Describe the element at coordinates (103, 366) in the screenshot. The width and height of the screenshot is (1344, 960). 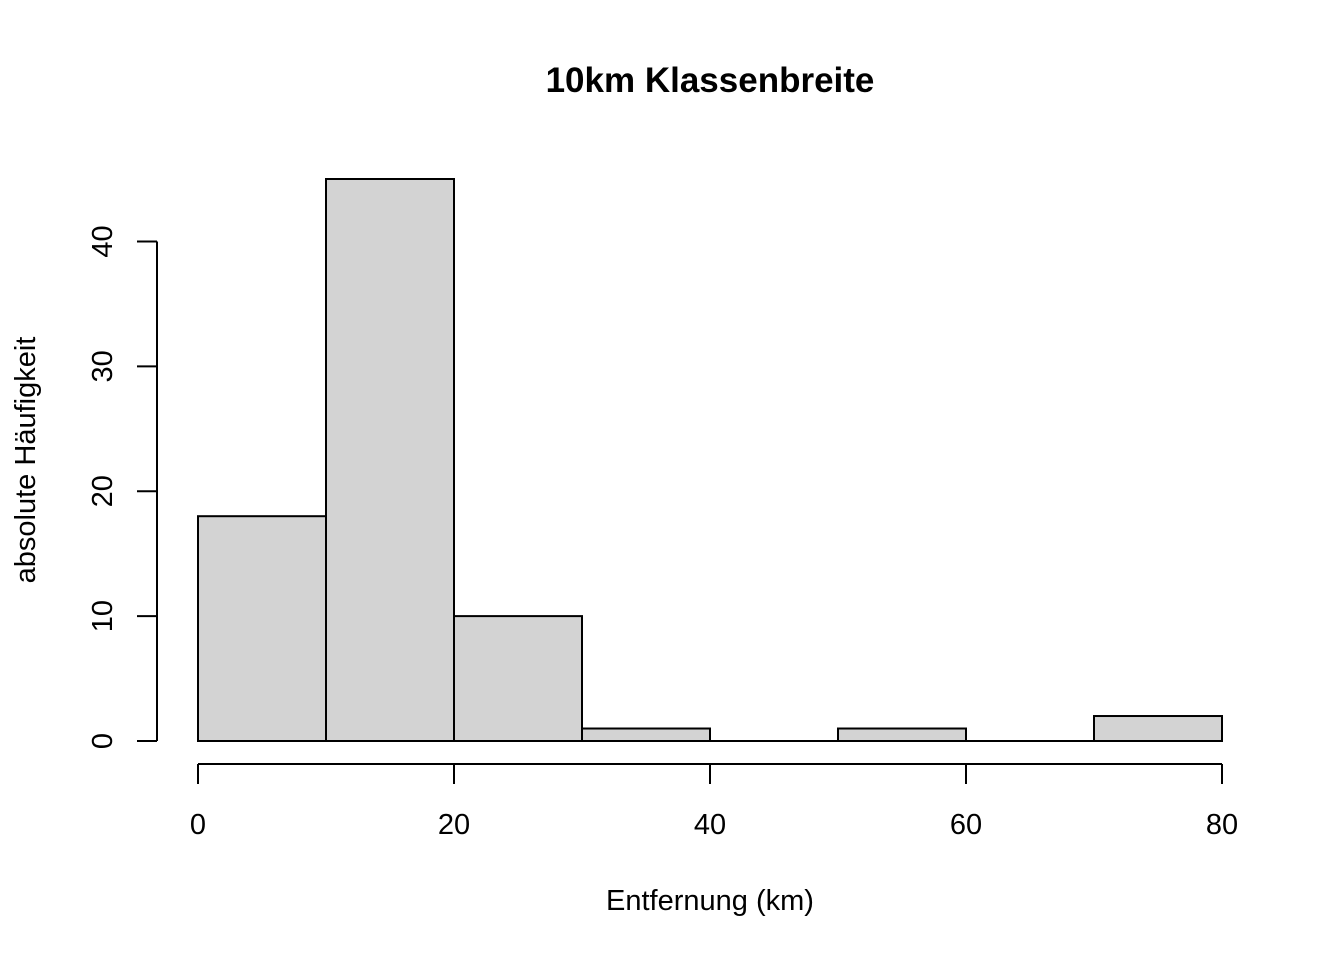
I see `y-tick-label-30: 30` at that location.